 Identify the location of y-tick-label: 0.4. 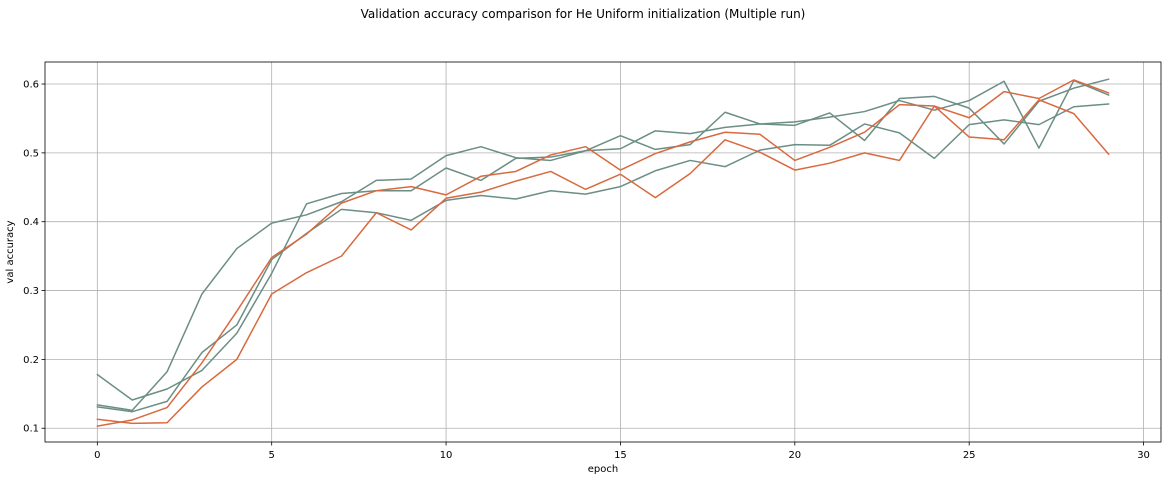
(31, 222).